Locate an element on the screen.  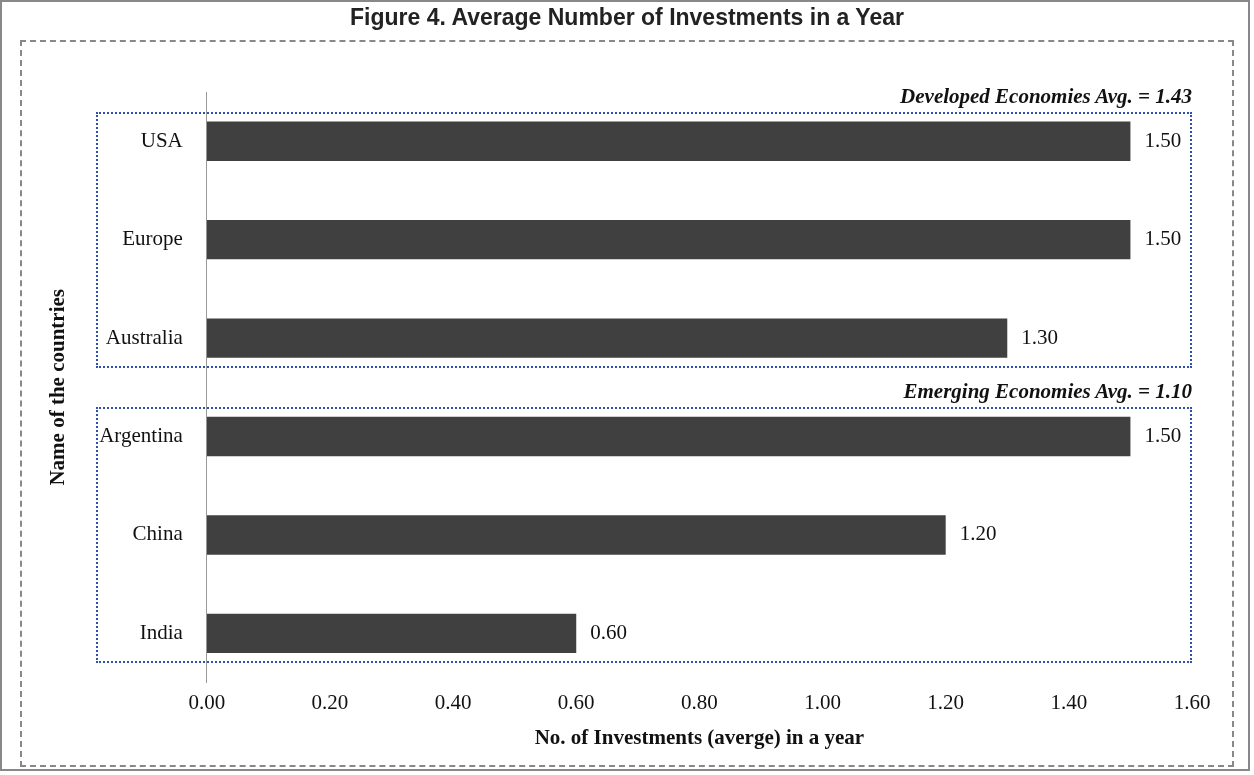
y-tick-label: USA is located at coordinates (162, 139).